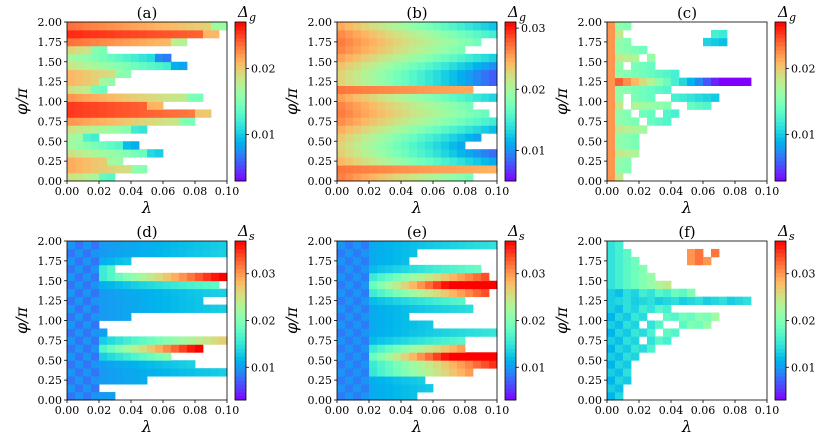  I want to click on colorbar-tick-label: 0.01, so click(263, 135).